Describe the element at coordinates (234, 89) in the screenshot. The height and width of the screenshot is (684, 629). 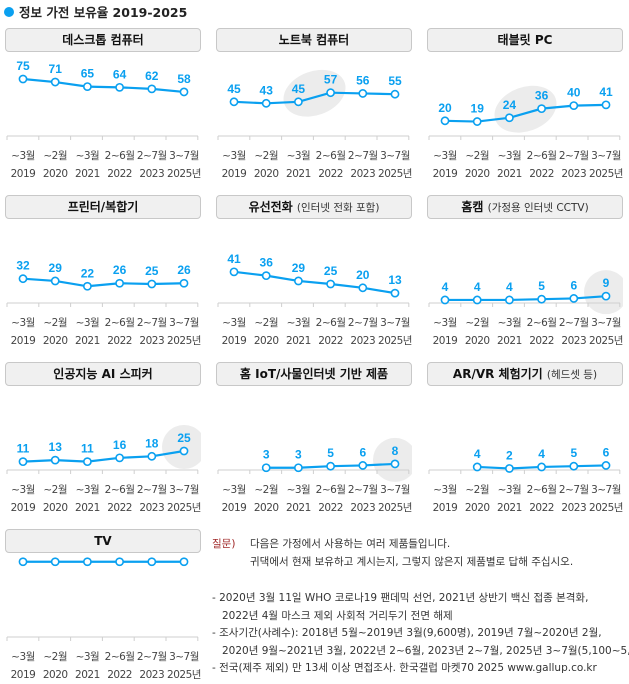
I see `data-label: 45` at that location.